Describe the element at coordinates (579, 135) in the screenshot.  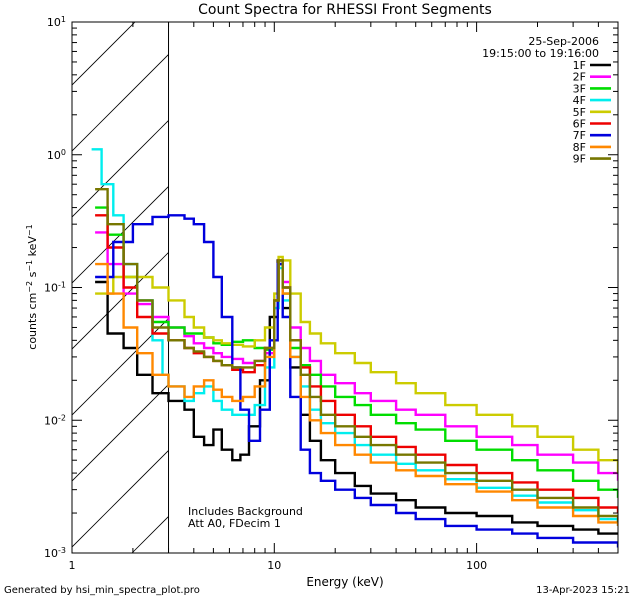
I see `legend-label: 7F` at that location.